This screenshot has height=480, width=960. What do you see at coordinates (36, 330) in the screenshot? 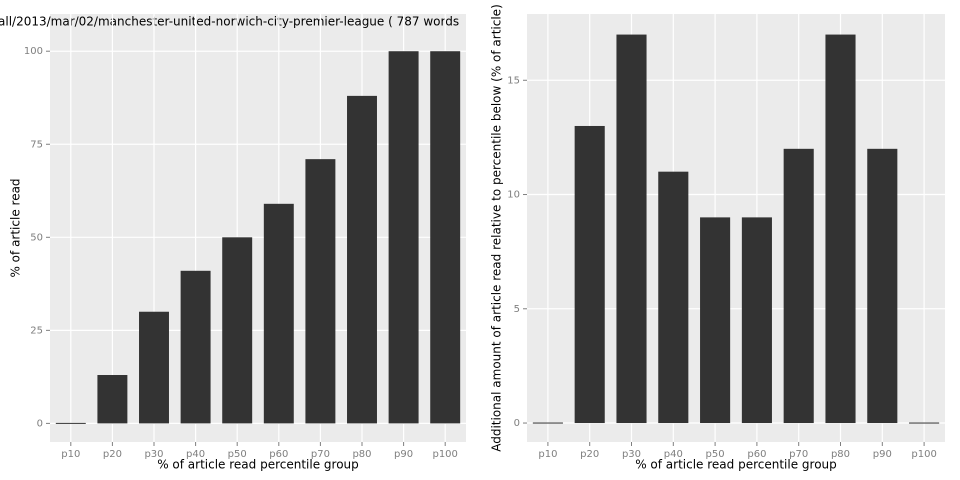
I see `y-tick-label: 25` at bounding box center [36, 330].